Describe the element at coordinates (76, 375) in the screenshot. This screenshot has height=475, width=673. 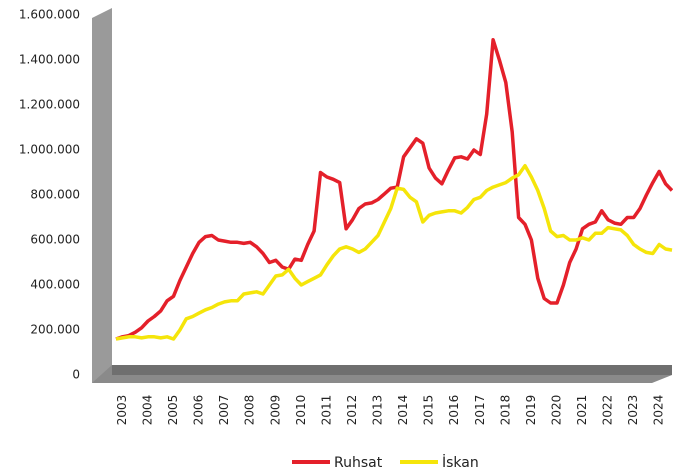
I see `y-tick-label: 0` at that location.